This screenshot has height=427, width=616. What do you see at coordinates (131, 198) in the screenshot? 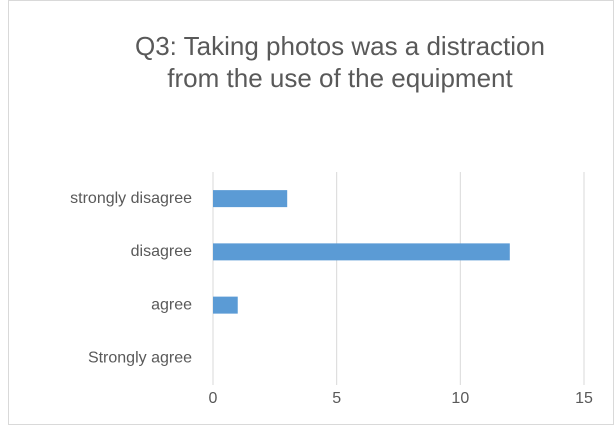
I see `y-tick-label: strongly disagree` at bounding box center [131, 198].